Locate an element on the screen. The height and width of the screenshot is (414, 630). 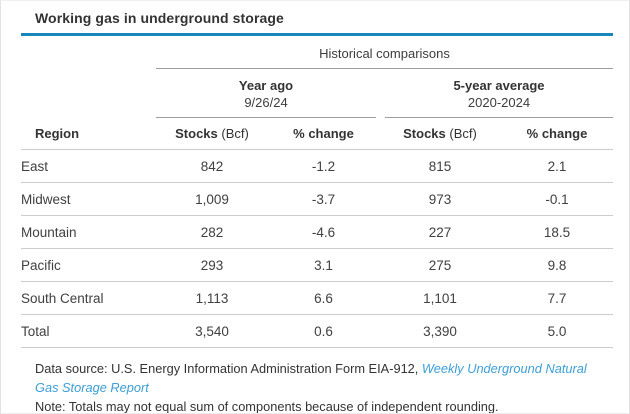
historical-comparisons-header: Historical comparisons is located at coordinates (384, 57).